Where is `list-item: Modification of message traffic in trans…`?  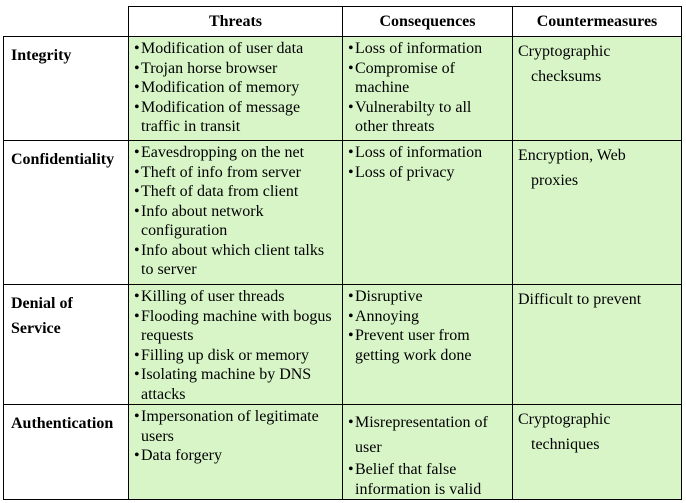
list-item: Modification of message traffic in trans… is located at coordinates (236, 117).